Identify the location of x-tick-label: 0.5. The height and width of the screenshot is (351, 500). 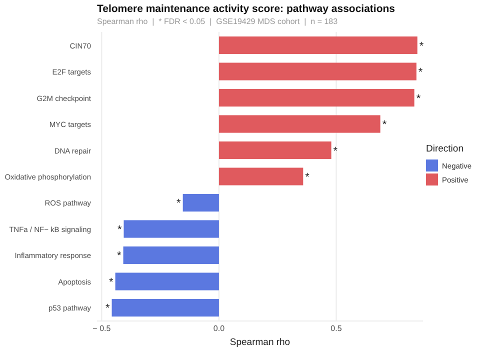
(336, 328).